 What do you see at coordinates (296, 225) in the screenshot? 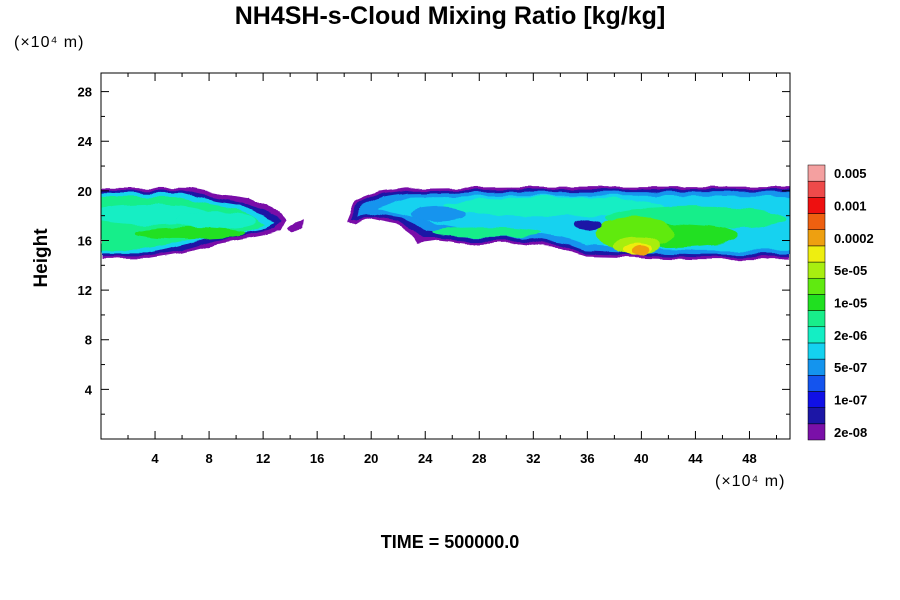
I see `cloud-fragment` at bounding box center [296, 225].